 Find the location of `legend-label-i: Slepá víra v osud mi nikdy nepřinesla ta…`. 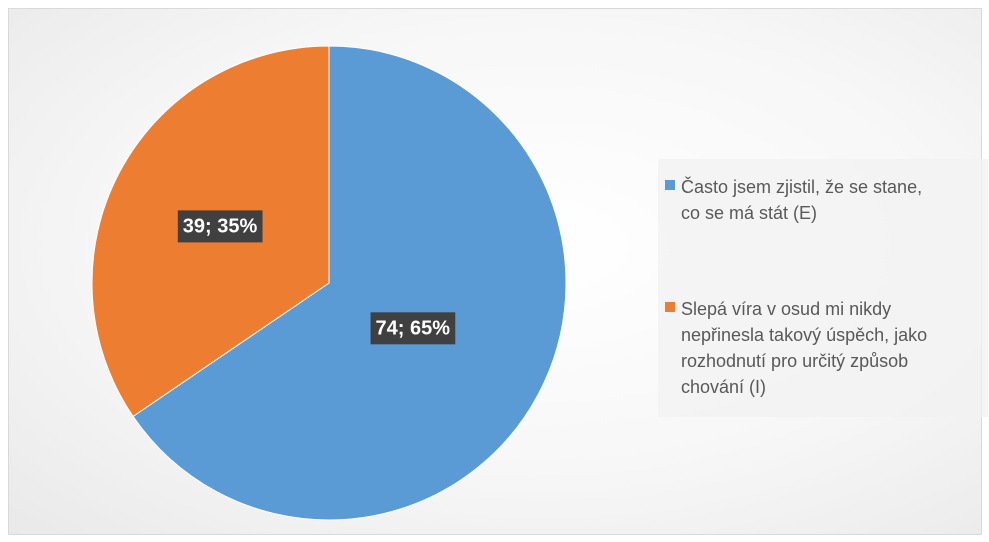

legend-label-i: Slepá víra v osud mi nikdy nepřinesla ta… is located at coordinates (804, 348).